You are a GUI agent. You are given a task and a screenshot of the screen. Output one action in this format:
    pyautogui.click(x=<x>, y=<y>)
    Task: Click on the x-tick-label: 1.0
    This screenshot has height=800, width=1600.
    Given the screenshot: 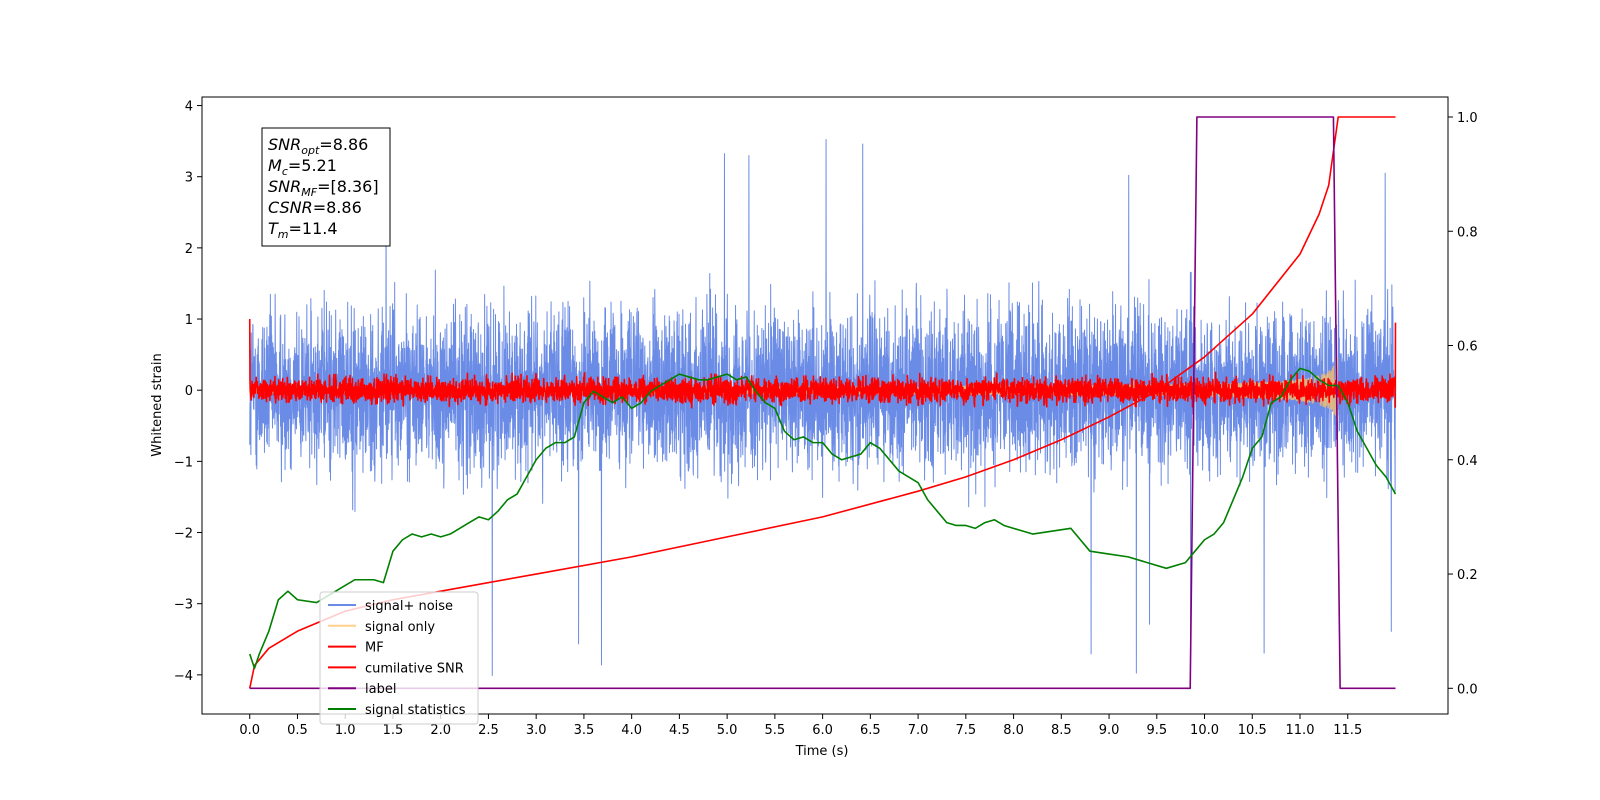 What is the action you would take?
    pyautogui.click(x=345, y=730)
    